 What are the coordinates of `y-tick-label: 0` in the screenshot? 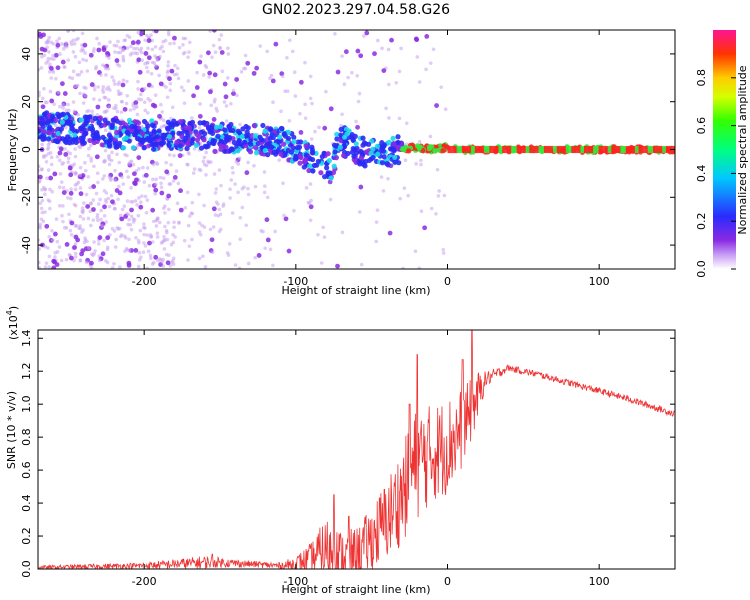 It's located at (26, 149).